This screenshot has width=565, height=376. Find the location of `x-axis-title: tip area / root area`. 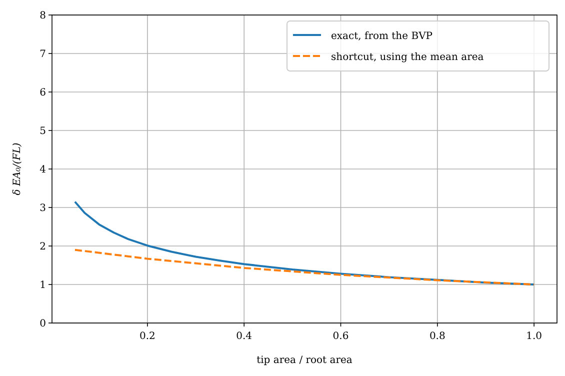

x-axis-title: tip area / root area is located at coordinates (304, 360).